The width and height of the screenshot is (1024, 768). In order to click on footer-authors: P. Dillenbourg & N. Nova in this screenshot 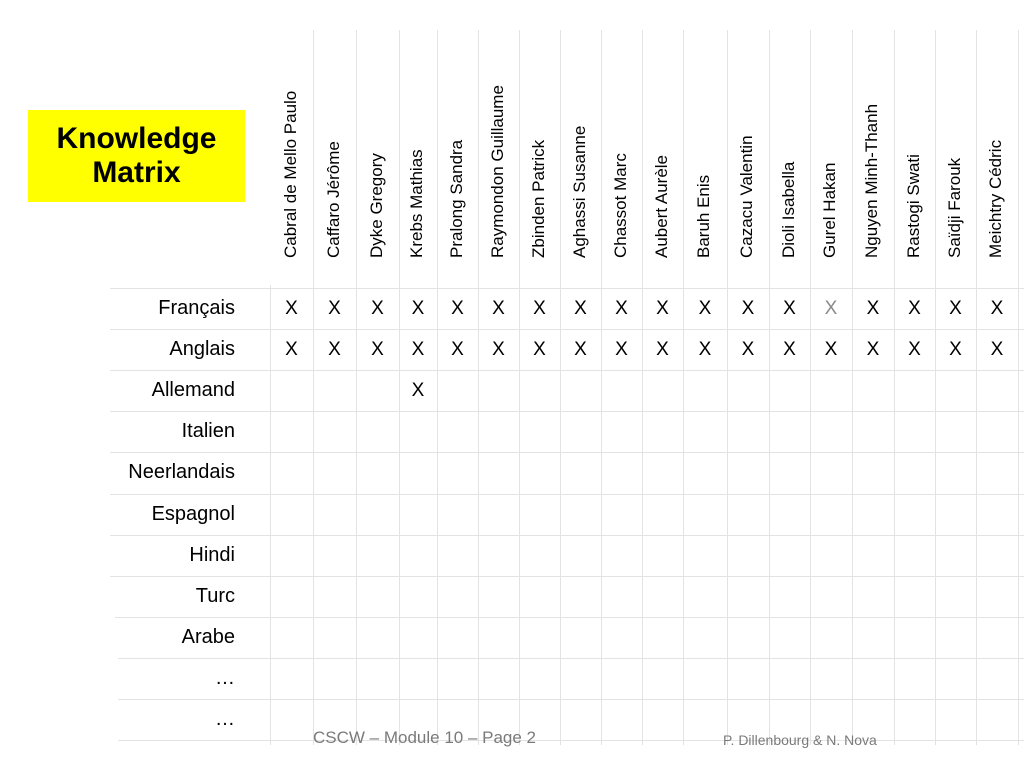, I will do `click(800, 740)`.